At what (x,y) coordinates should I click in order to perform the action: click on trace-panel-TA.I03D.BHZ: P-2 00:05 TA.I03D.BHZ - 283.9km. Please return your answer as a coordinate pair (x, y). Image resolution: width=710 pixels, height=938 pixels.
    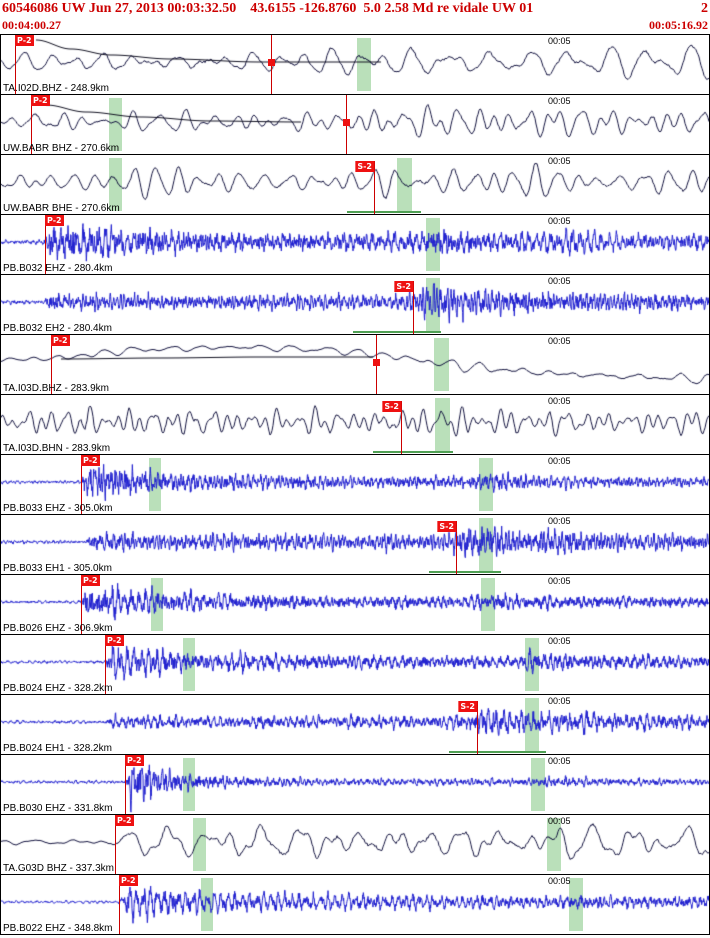
    Looking at the image, I should click on (355, 364).